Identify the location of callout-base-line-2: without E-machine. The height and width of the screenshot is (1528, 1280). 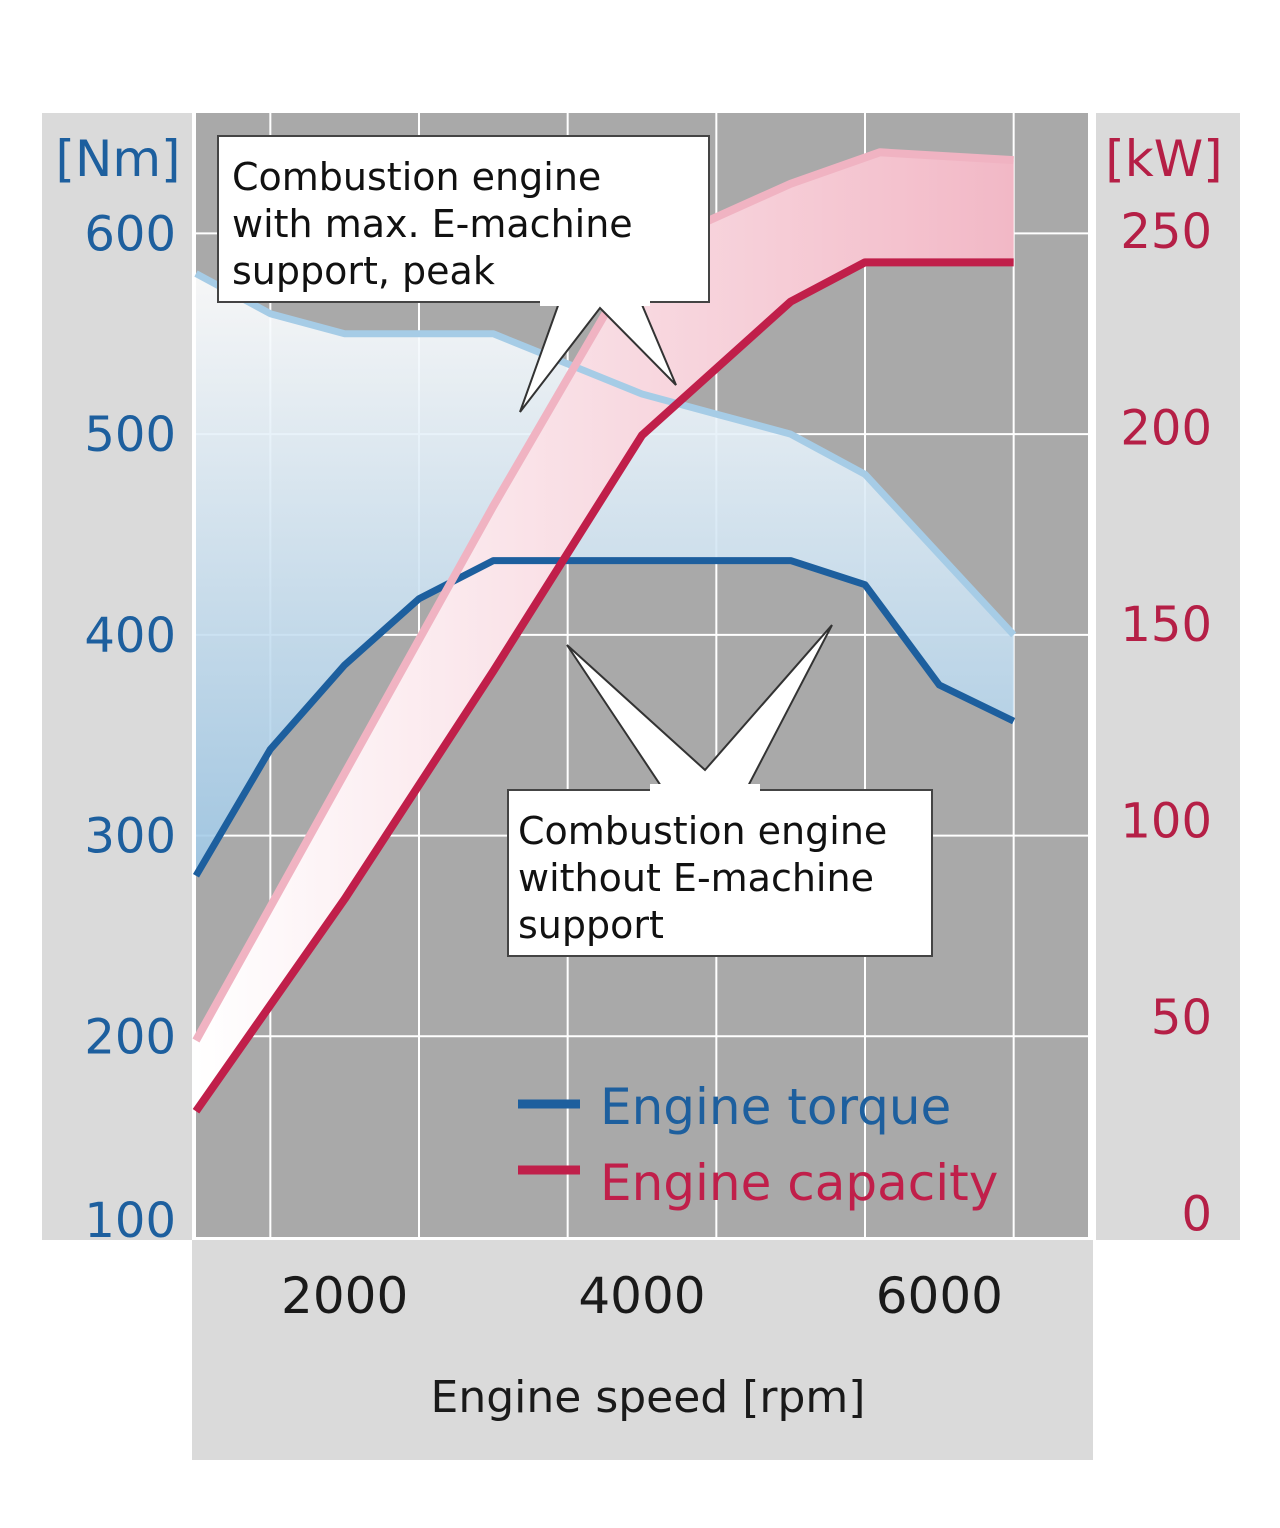
(696, 878).